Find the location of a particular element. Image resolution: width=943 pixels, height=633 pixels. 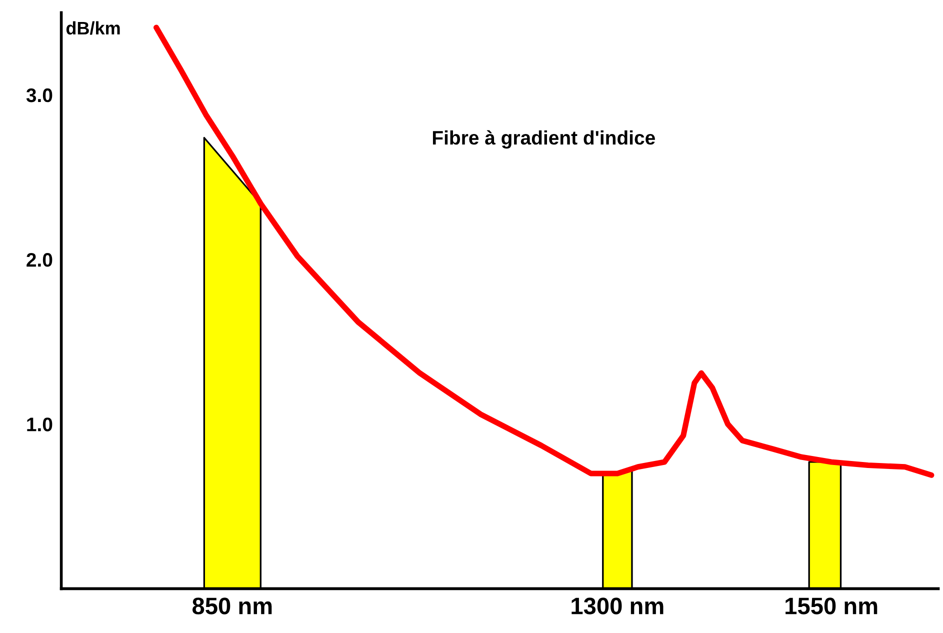

y-axis-title: dB/km is located at coordinates (93, 28).